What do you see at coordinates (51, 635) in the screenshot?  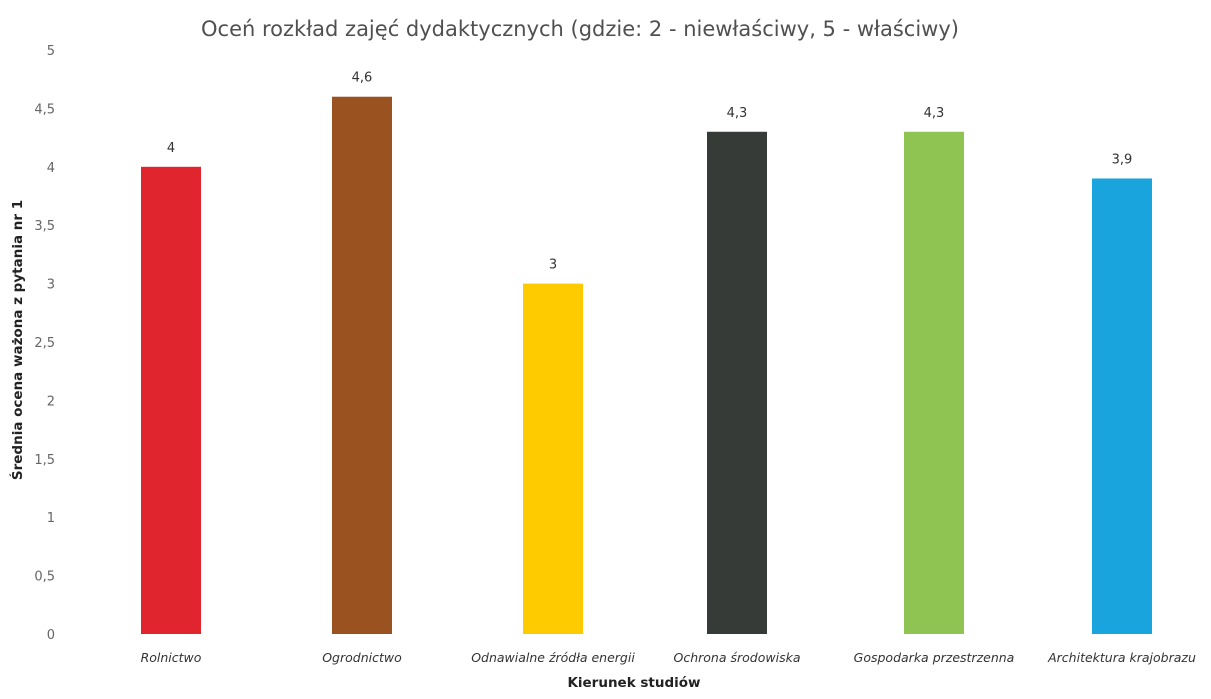 I see `y-tick-label: 0` at bounding box center [51, 635].